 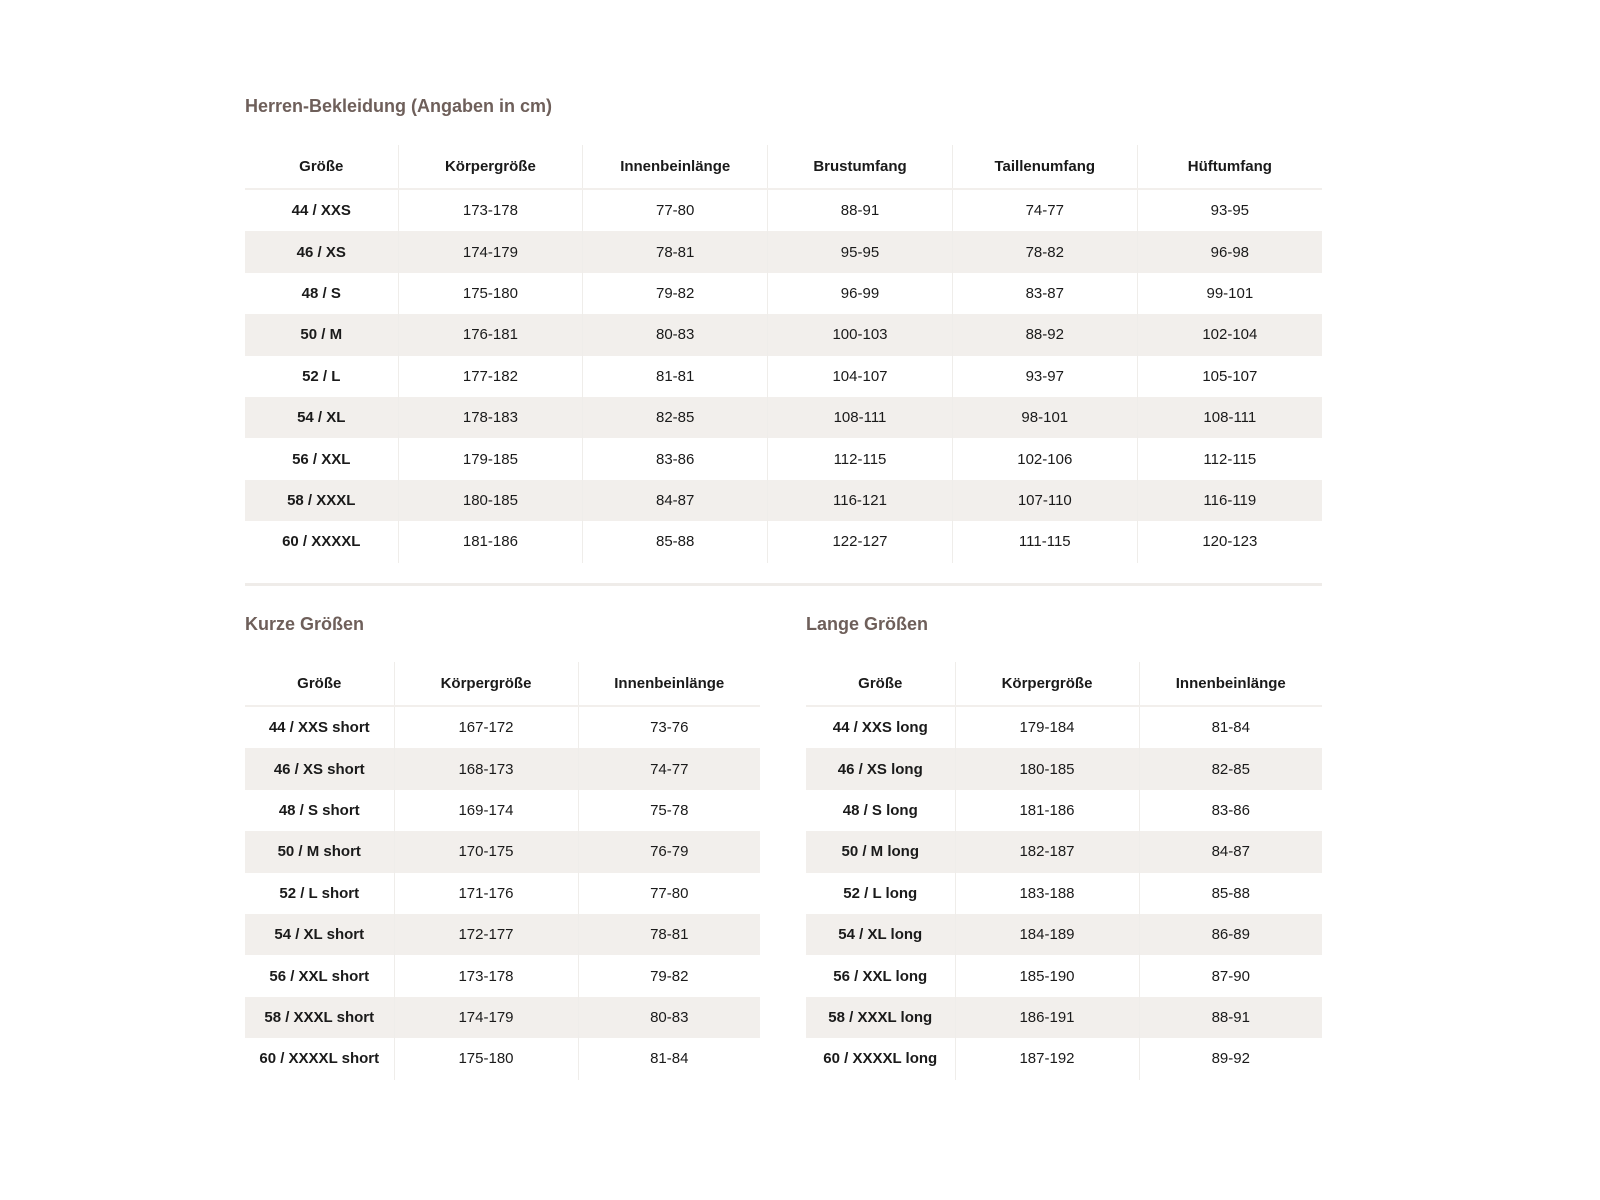 What do you see at coordinates (1044, 459) in the screenshot?
I see `measurement-cell: 102-106` at bounding box center [1044, 459].